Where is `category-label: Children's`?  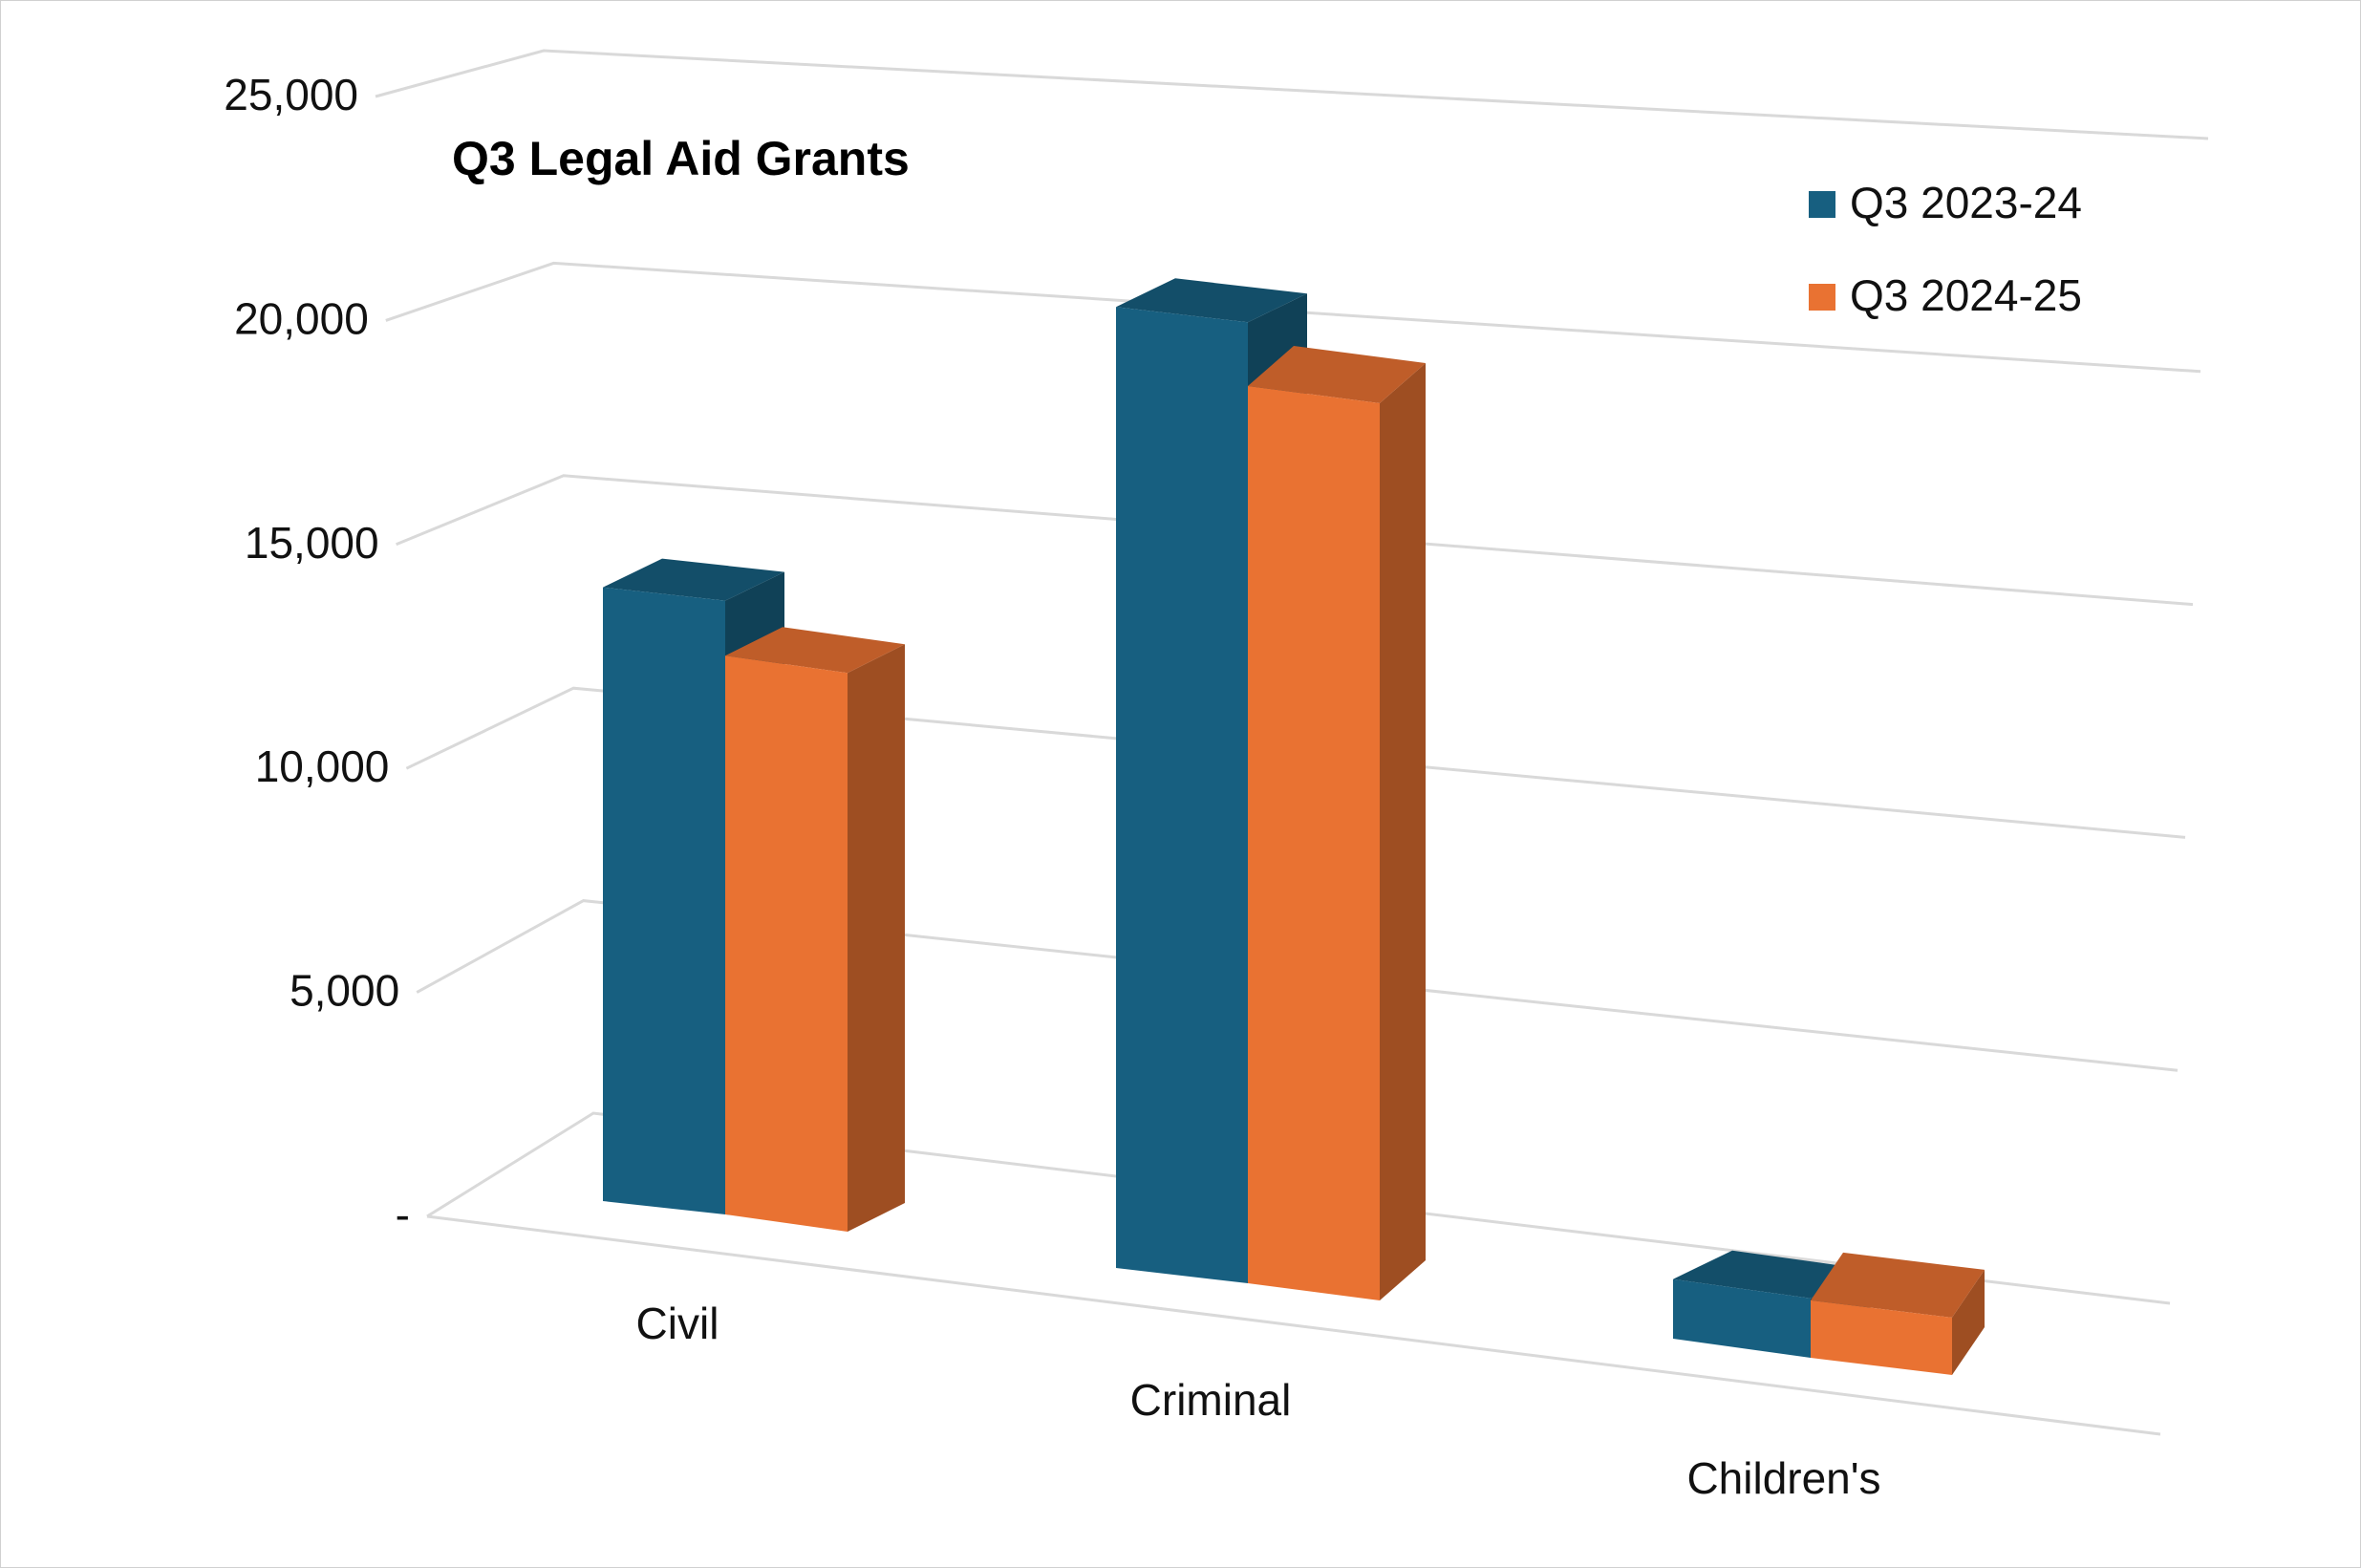
category-label: Children's is located at coordinates (1783, 1478).